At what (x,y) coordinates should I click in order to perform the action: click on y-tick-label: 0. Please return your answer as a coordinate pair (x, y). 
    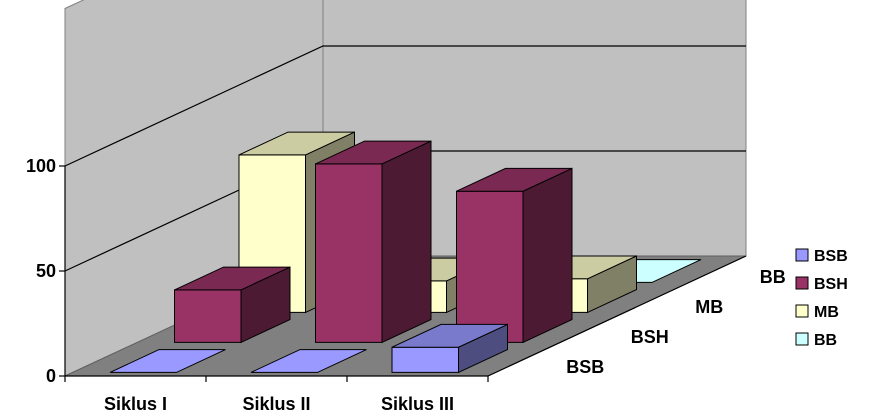
    Looking at the image, I should click on (51, 376).